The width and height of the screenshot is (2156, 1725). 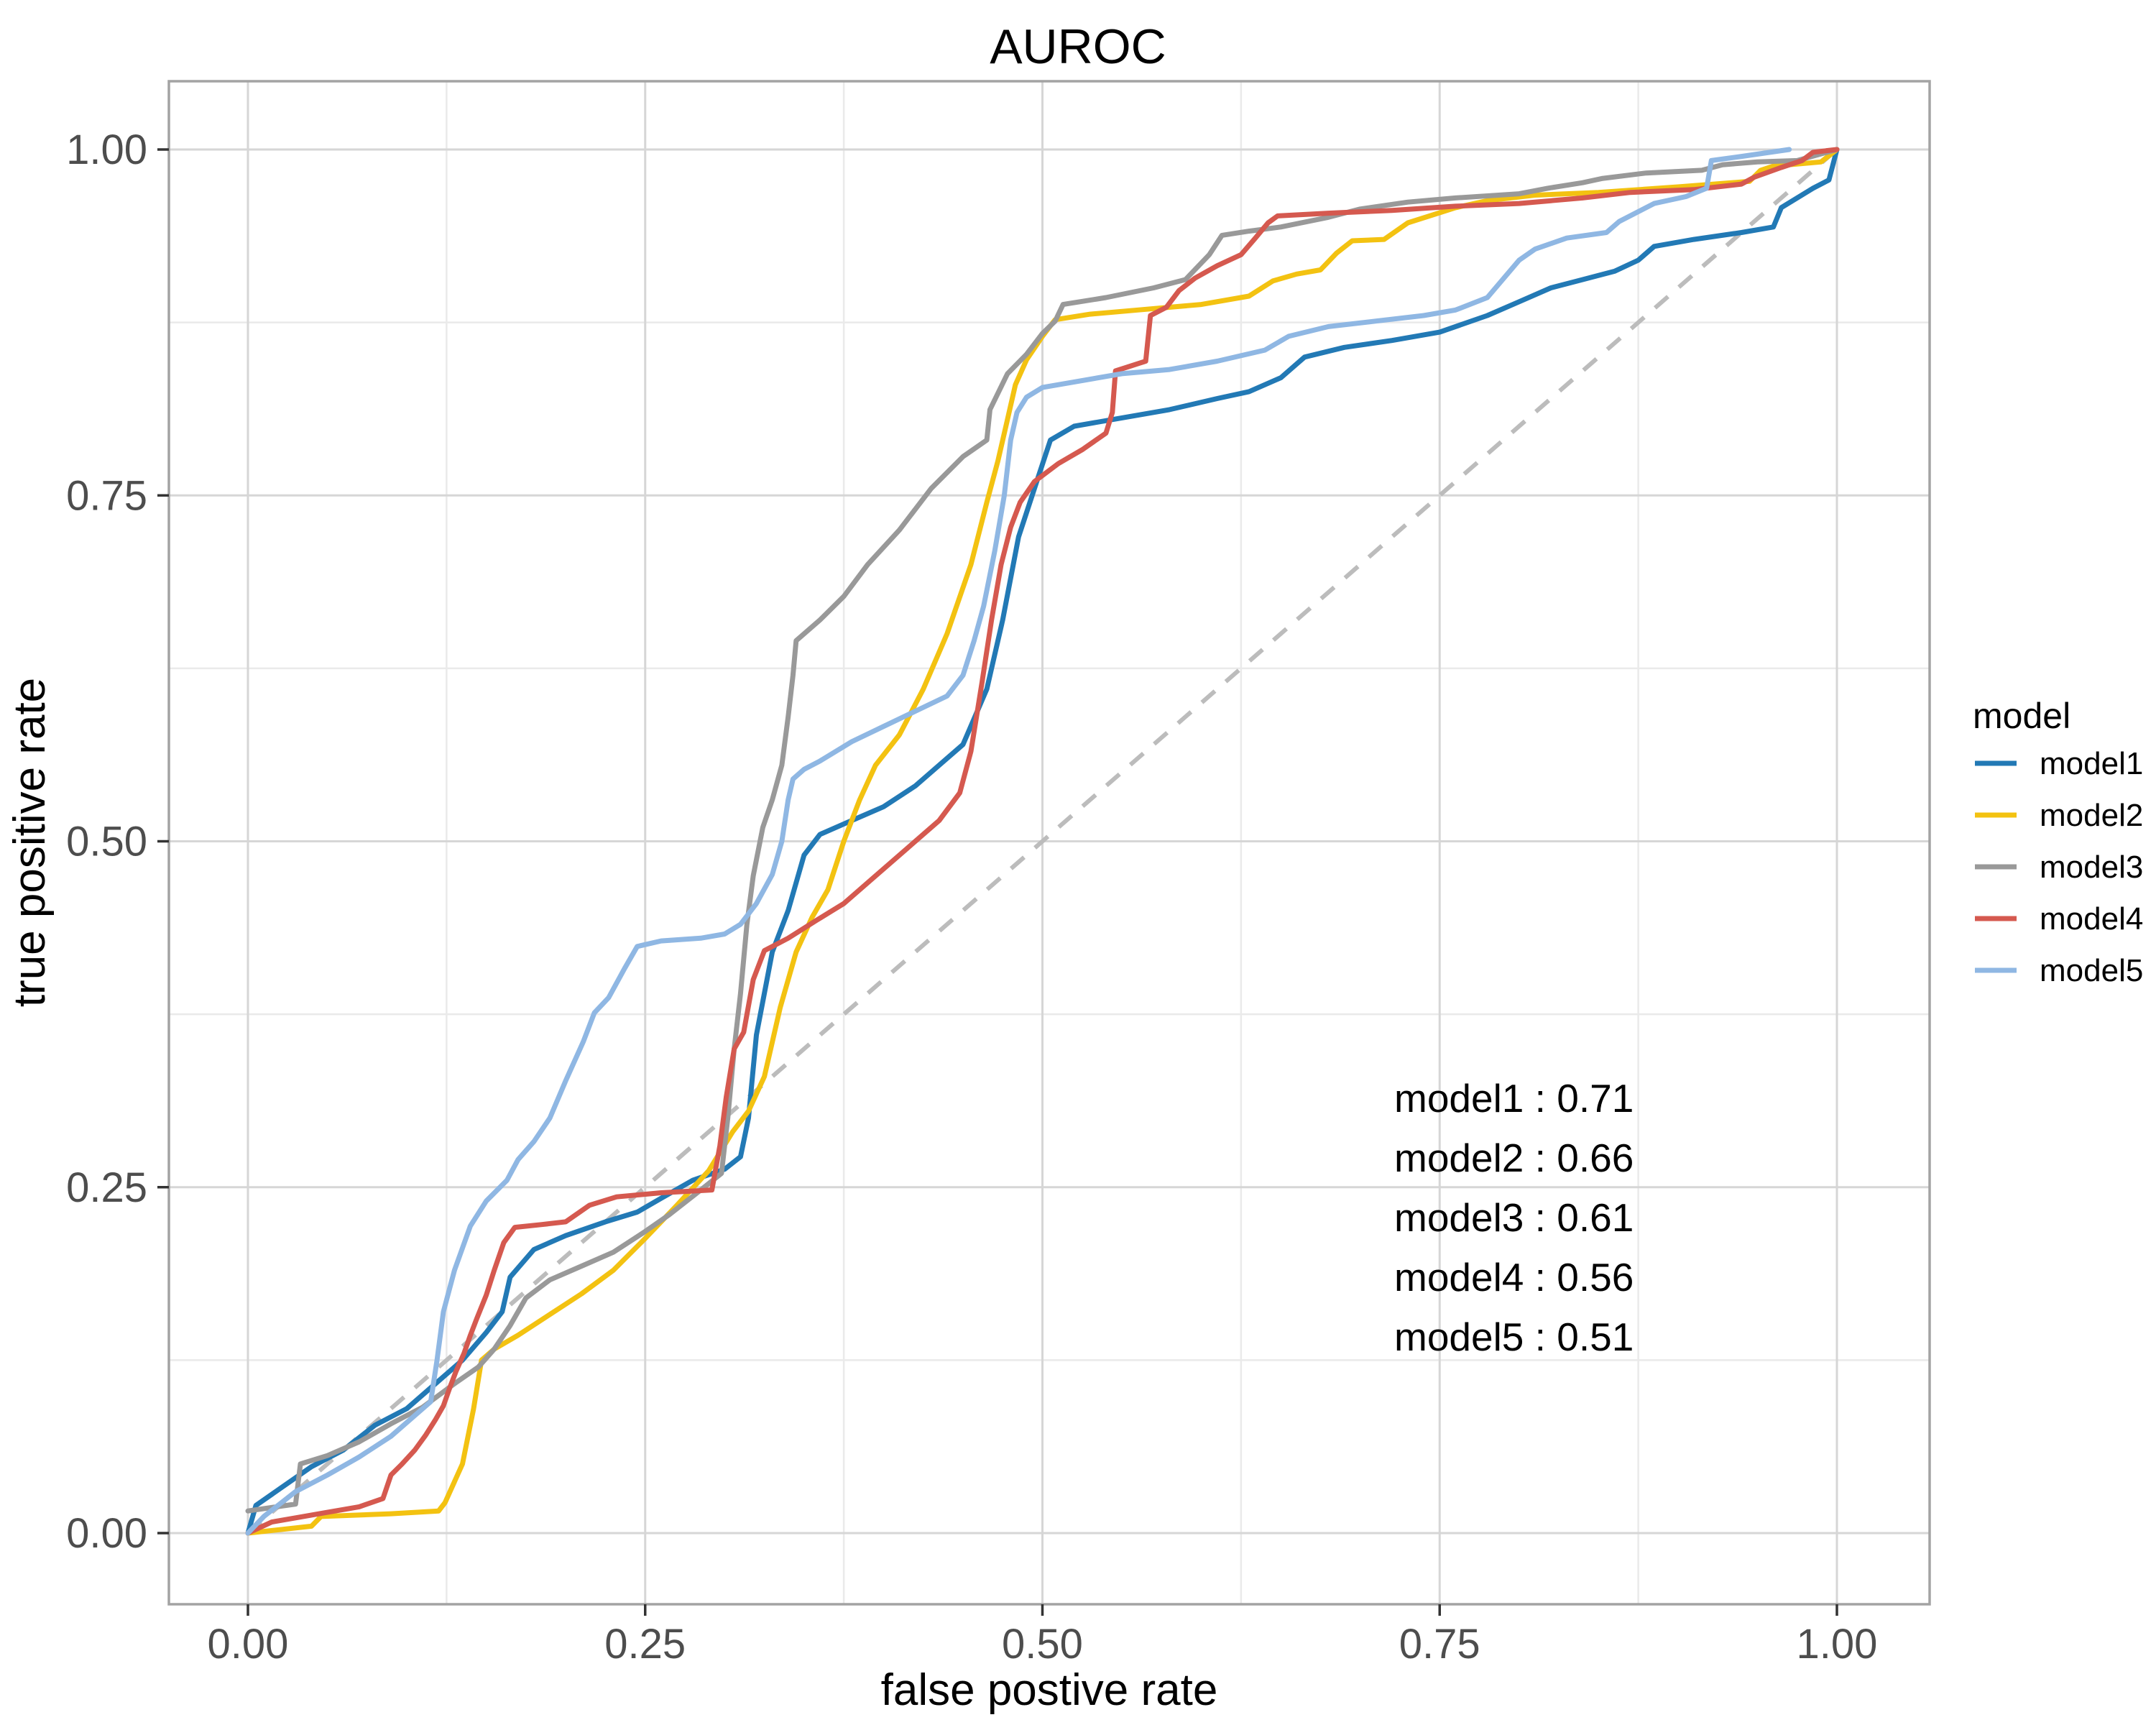 I want to click on legend-items: model1 model2 model3 model4 model5, so click(x=2059, y=867).